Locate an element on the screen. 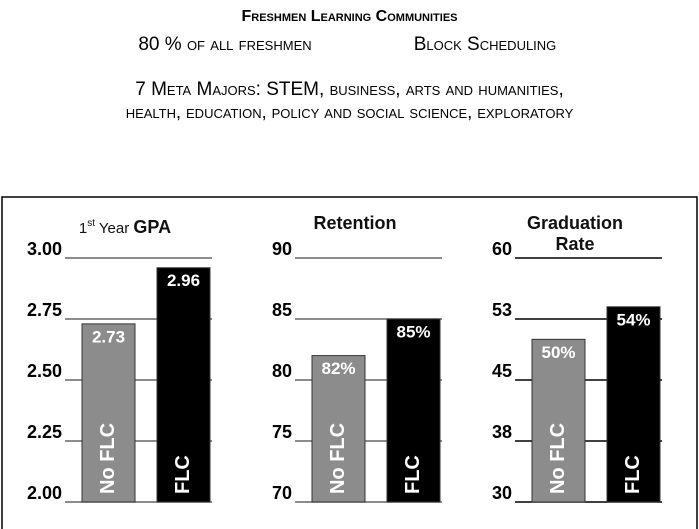 This screenshot has height=529, width=699. y-tick-label: 80 is located at coordinates (282, 371).